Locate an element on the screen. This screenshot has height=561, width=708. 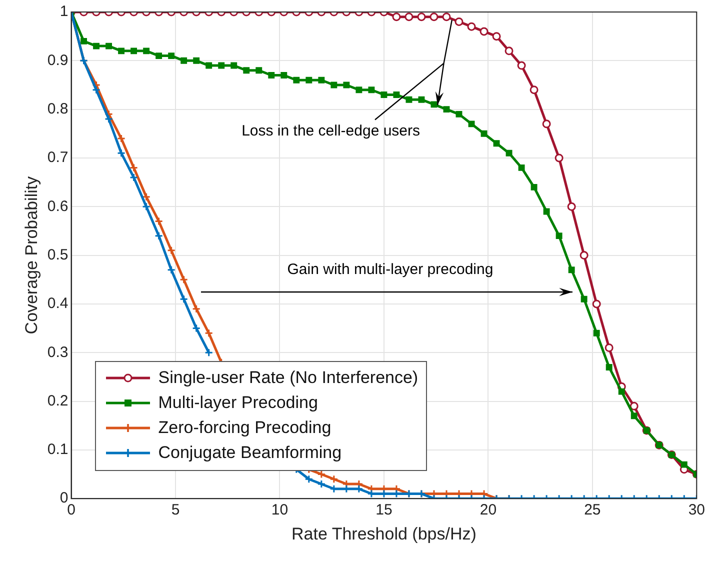
y-tick-label: 0 is located at coordinates (64, 498).